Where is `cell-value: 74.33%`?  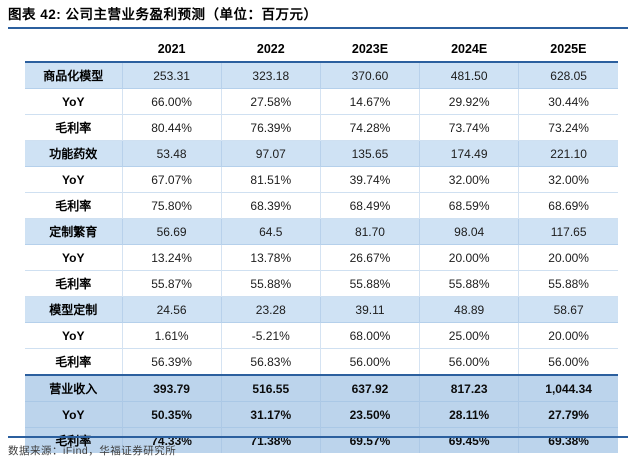
cell-value: 74.33% is located at coordinates (171, 440).